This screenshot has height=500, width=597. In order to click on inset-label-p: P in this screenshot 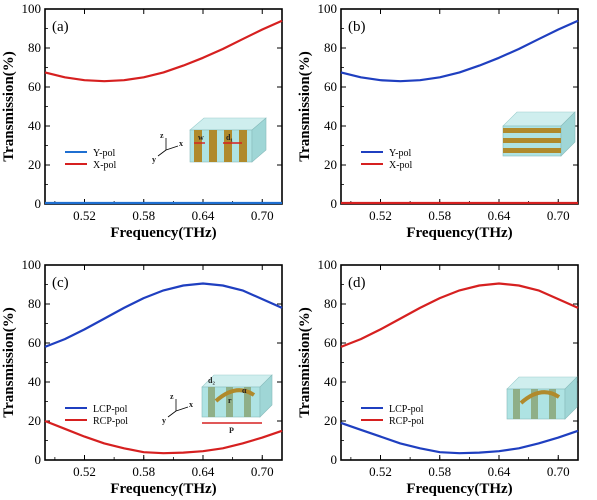, I will do `click(231, 430)`.